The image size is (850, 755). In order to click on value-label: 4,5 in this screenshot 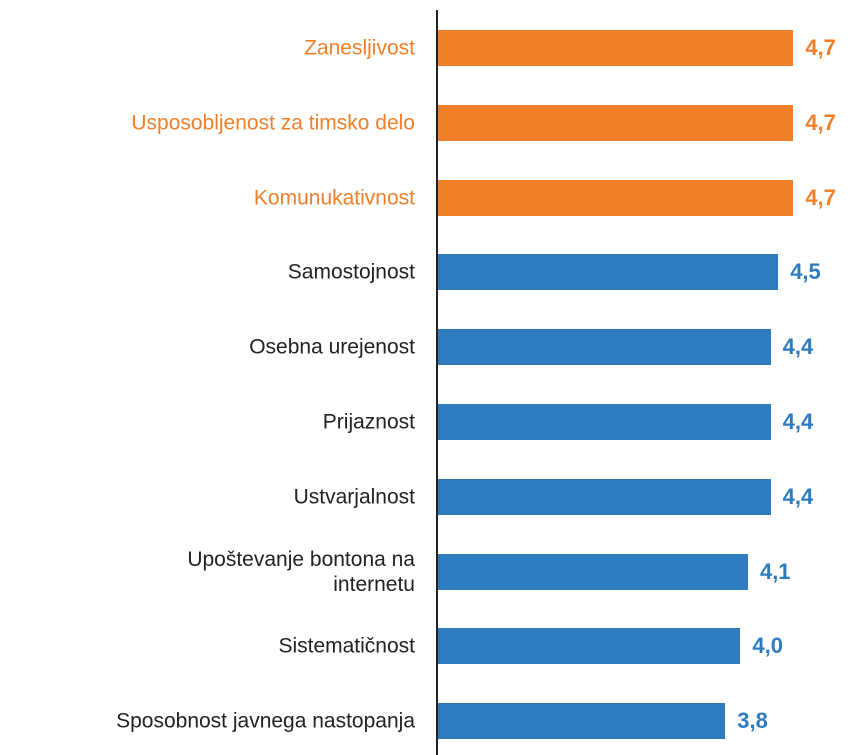, I will do `click(805, 272)`.